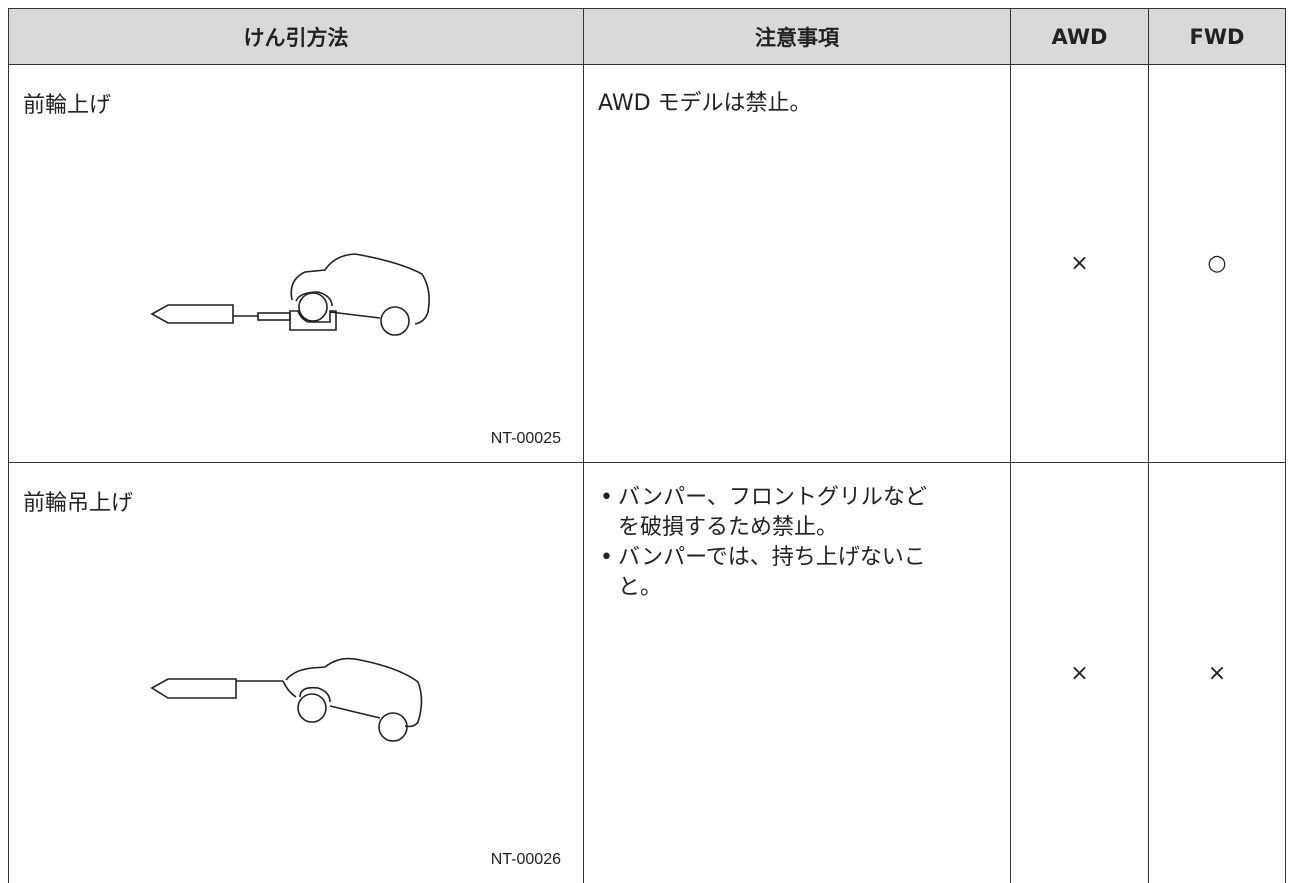 This screenshot has width=1293, height=883. What do you see at coordinates (1080, 37) in the screenshot?
I see `header-cell: AWD` at bounding box center [1080, 37].